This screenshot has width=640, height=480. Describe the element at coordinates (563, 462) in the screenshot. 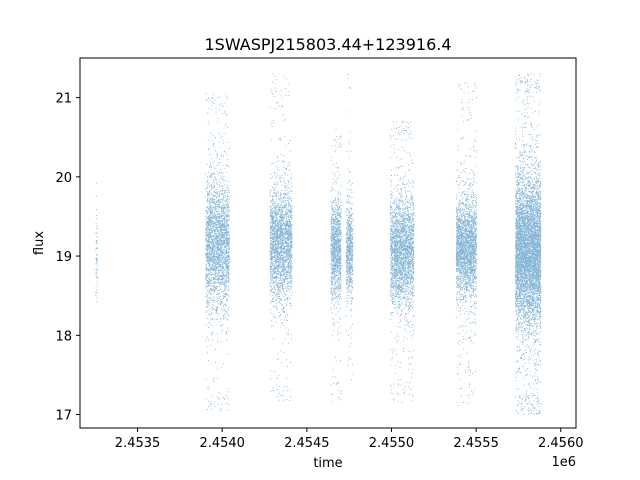

I see `x-axis-offset-label: 1e6` at that location.